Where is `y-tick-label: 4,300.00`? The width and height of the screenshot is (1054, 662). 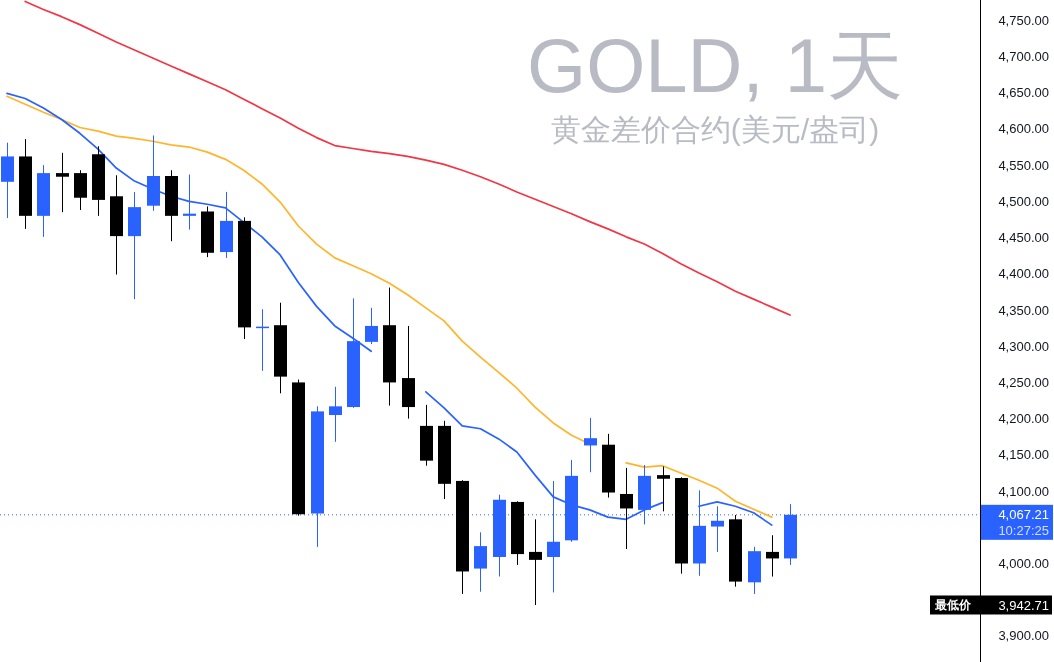 y-tick-label: 4,300.00 is located at coordinates (1023, 346).